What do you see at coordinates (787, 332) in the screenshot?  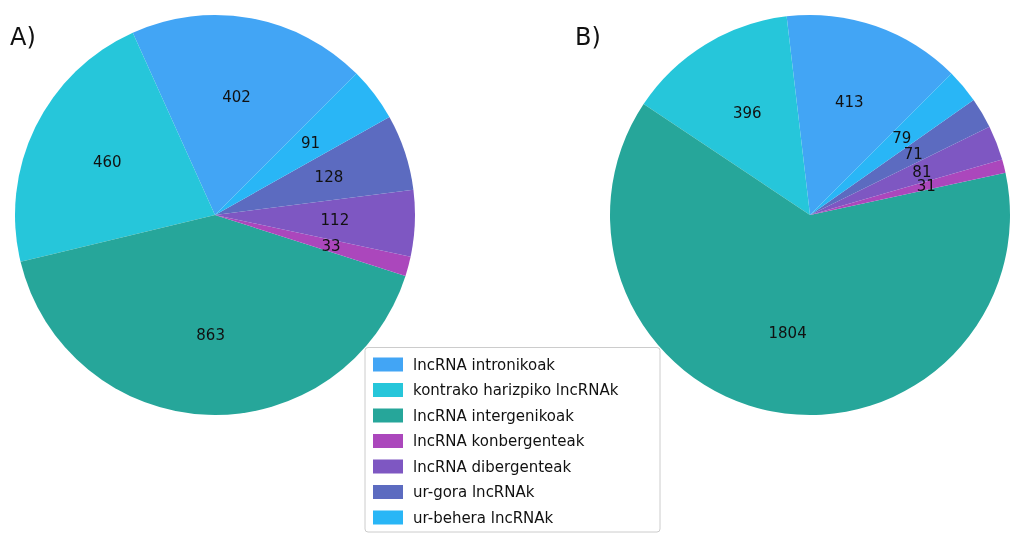 I see `data-label: 1804` at bounding box center [787, 332].